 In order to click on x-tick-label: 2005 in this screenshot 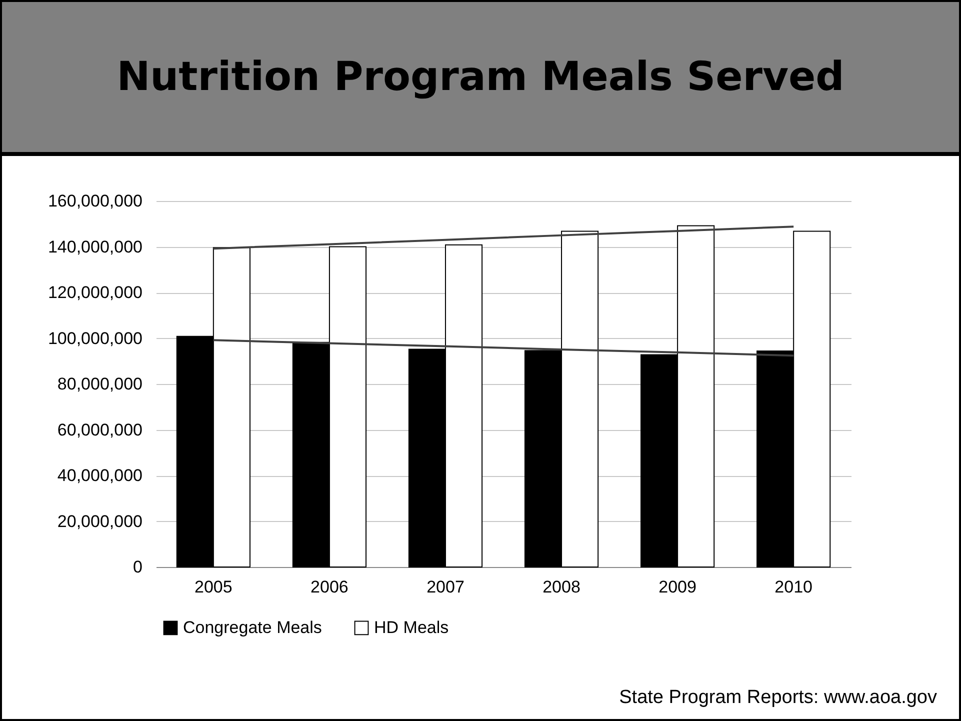, I will do `click(213, 587)`.